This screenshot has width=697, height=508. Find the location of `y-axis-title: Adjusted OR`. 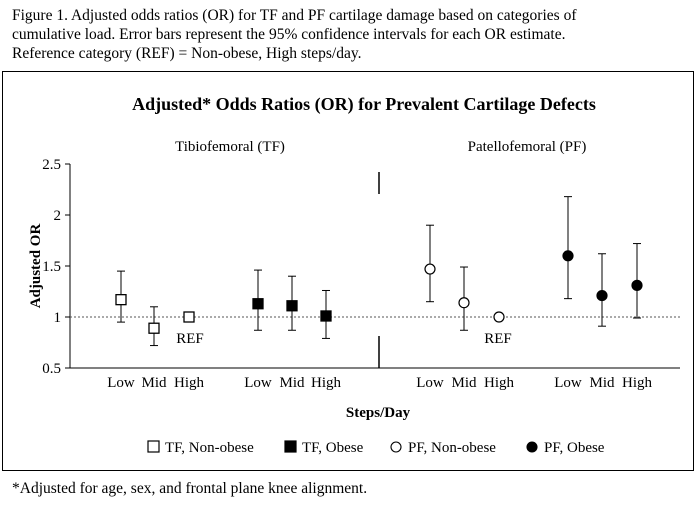

y-axis-title: Adjusted OR is located at coordinates (36, 266).